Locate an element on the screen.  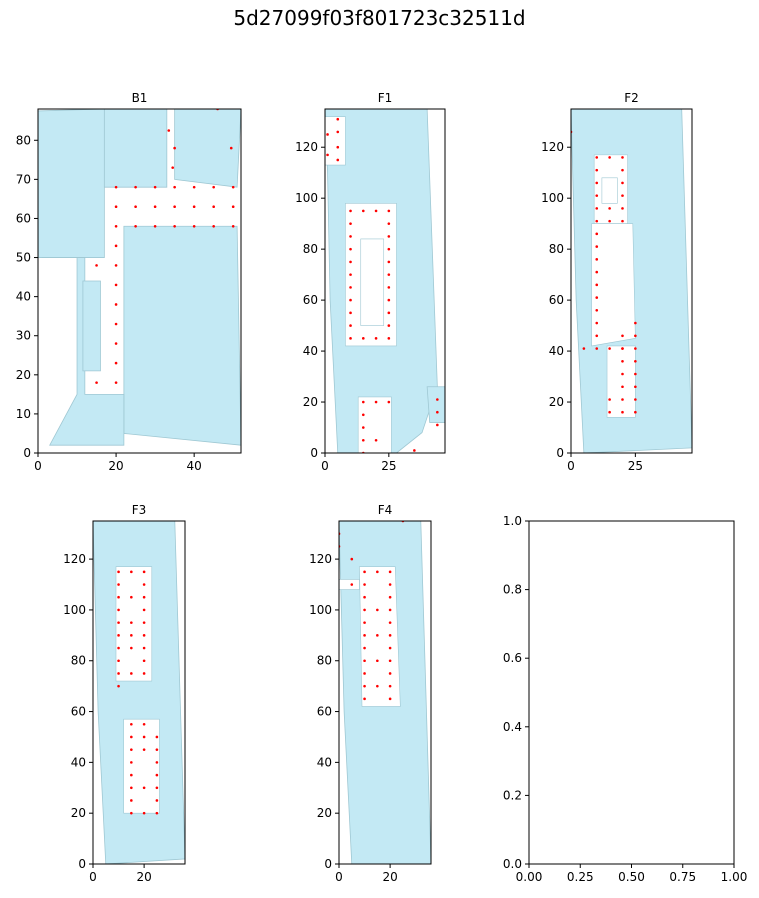
y-tick-label: 30 is located at coordinates (23, 336).